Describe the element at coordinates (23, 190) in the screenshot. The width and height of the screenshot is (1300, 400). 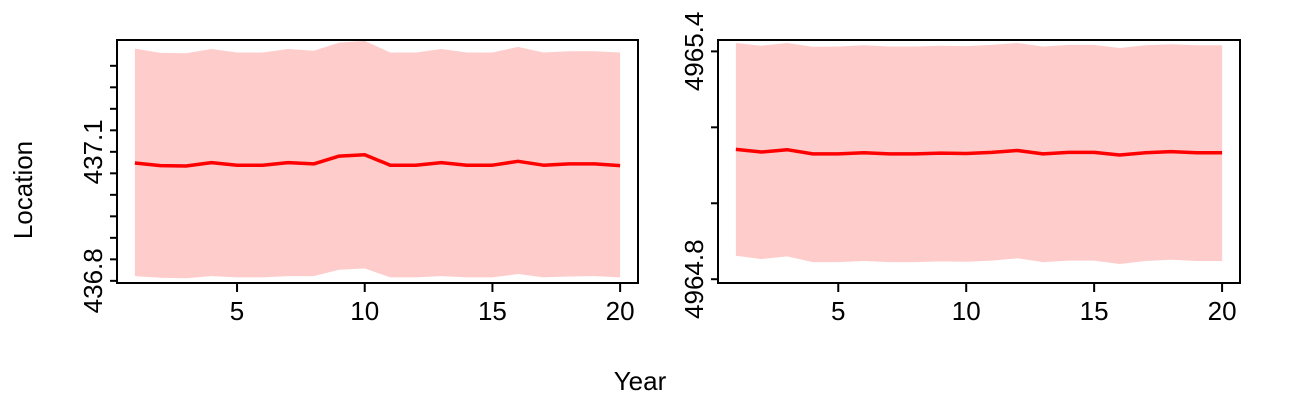
I see `y-axis-title: Location` at that location.